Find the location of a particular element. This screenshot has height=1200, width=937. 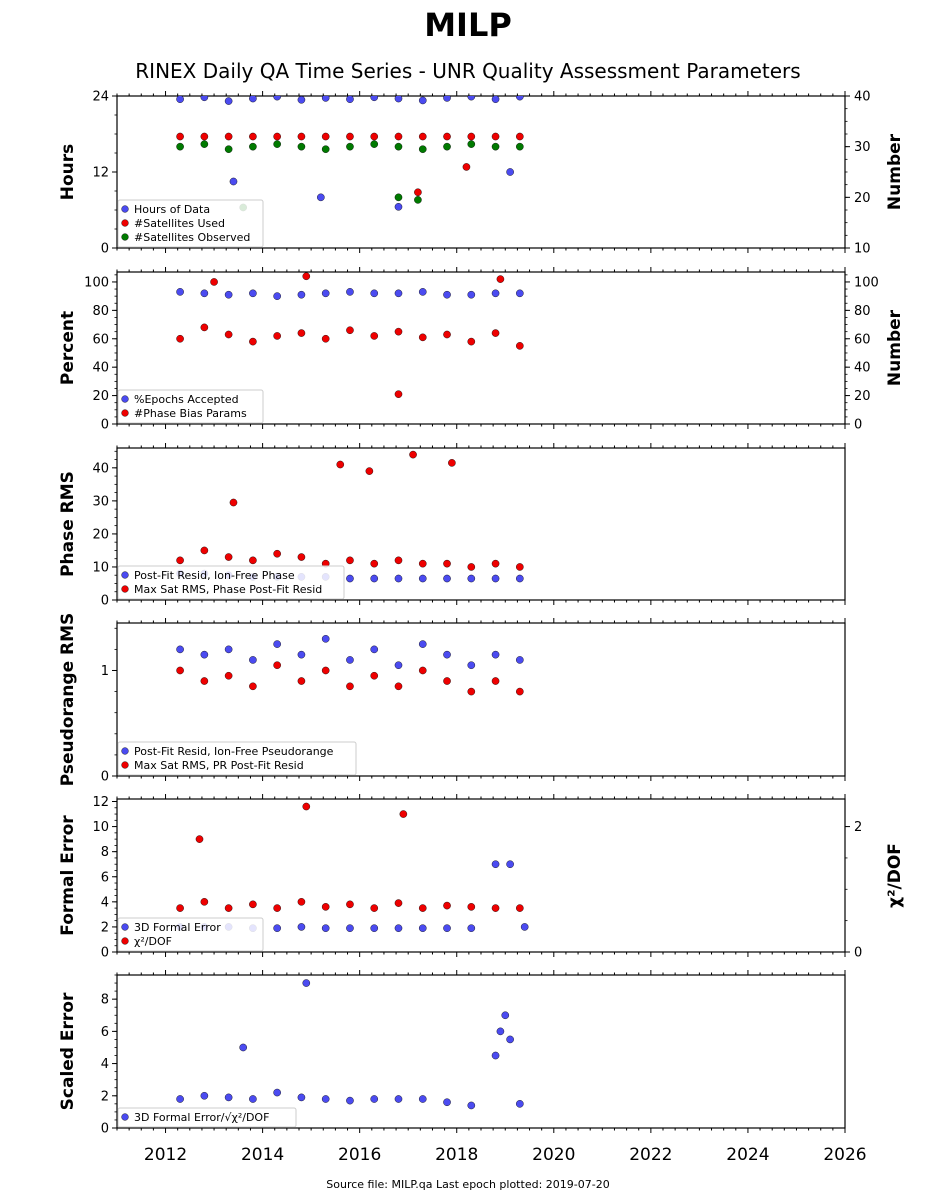

x-tick-label: 2018 is located at coordinates (456, 1155).